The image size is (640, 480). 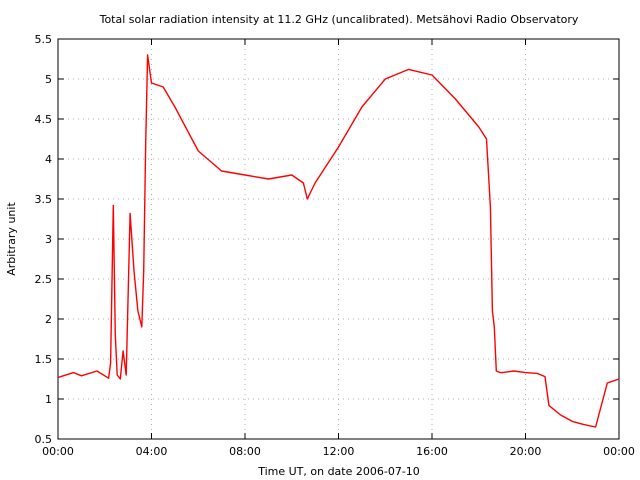 I want to click on y-tick-label: 4.5, so click(x=44, y=119).